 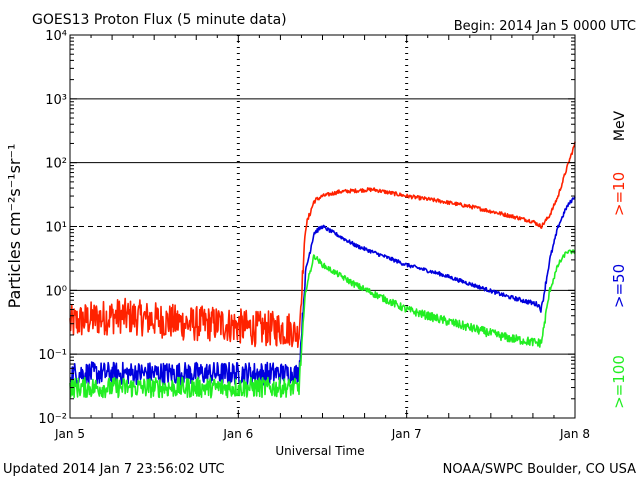 I want to click on noaa-credit: NOAA/SWPC Boulder, CO USA, so click(x=539, y=469).